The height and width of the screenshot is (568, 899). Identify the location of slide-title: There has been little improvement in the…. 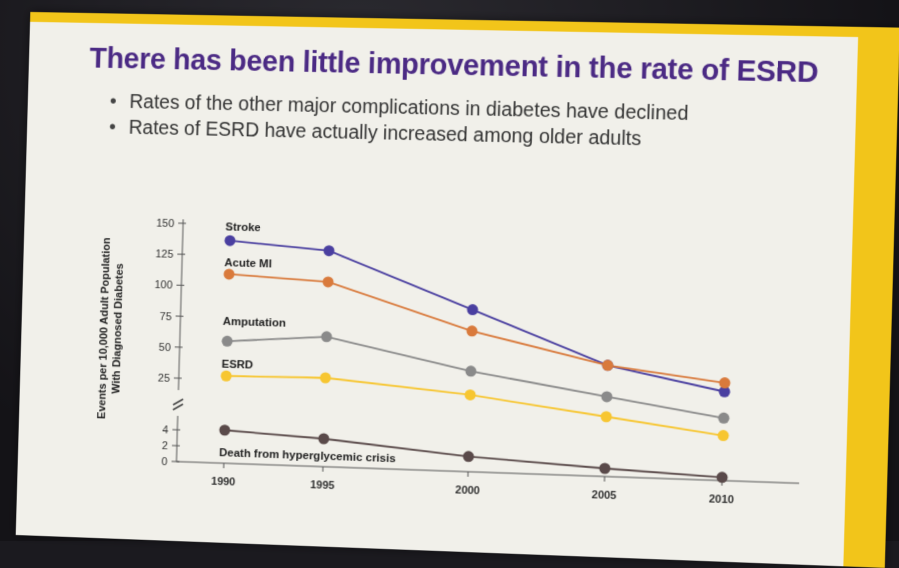
(471, 67).